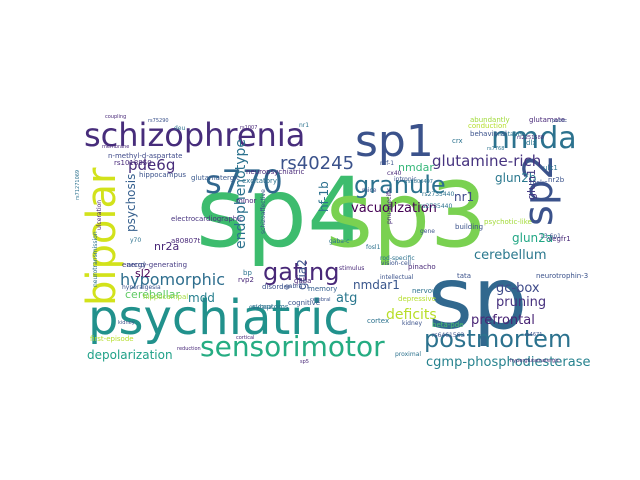 Image resolution: width=640 pixels, height=480 pixels. What do you see at coordinates (99, 215) in the screenshot?
I see `word: ulceration` at bounding box center [99, 215].